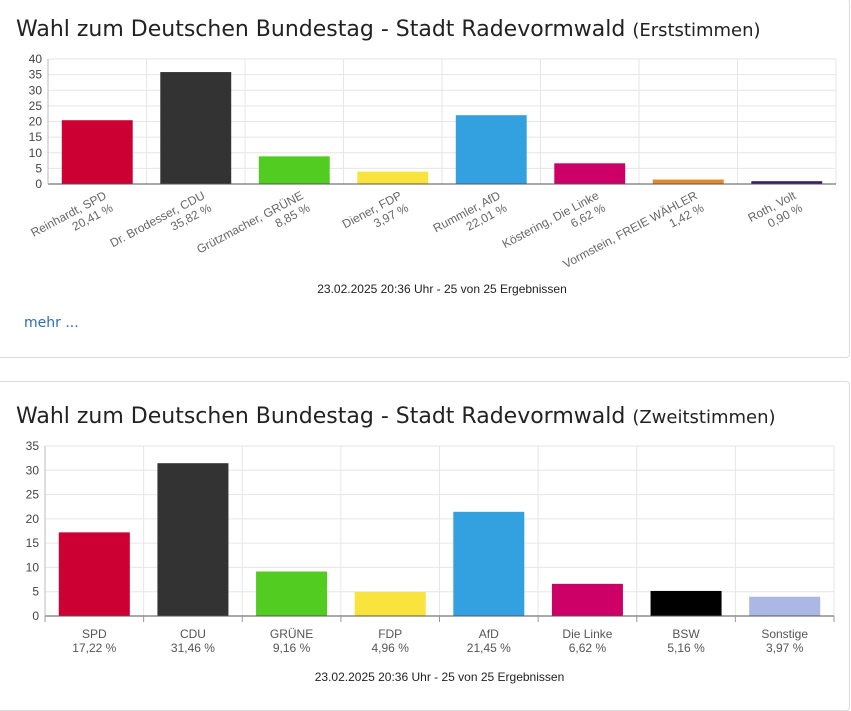  I want to click on y-tick-label: 40, so click(36, 59).